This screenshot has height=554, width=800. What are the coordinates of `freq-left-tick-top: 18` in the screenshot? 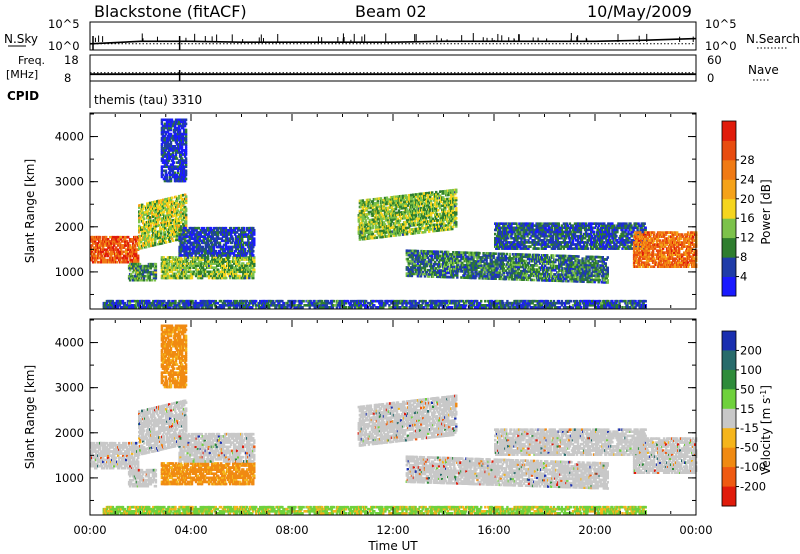 It's located at (71, 60).